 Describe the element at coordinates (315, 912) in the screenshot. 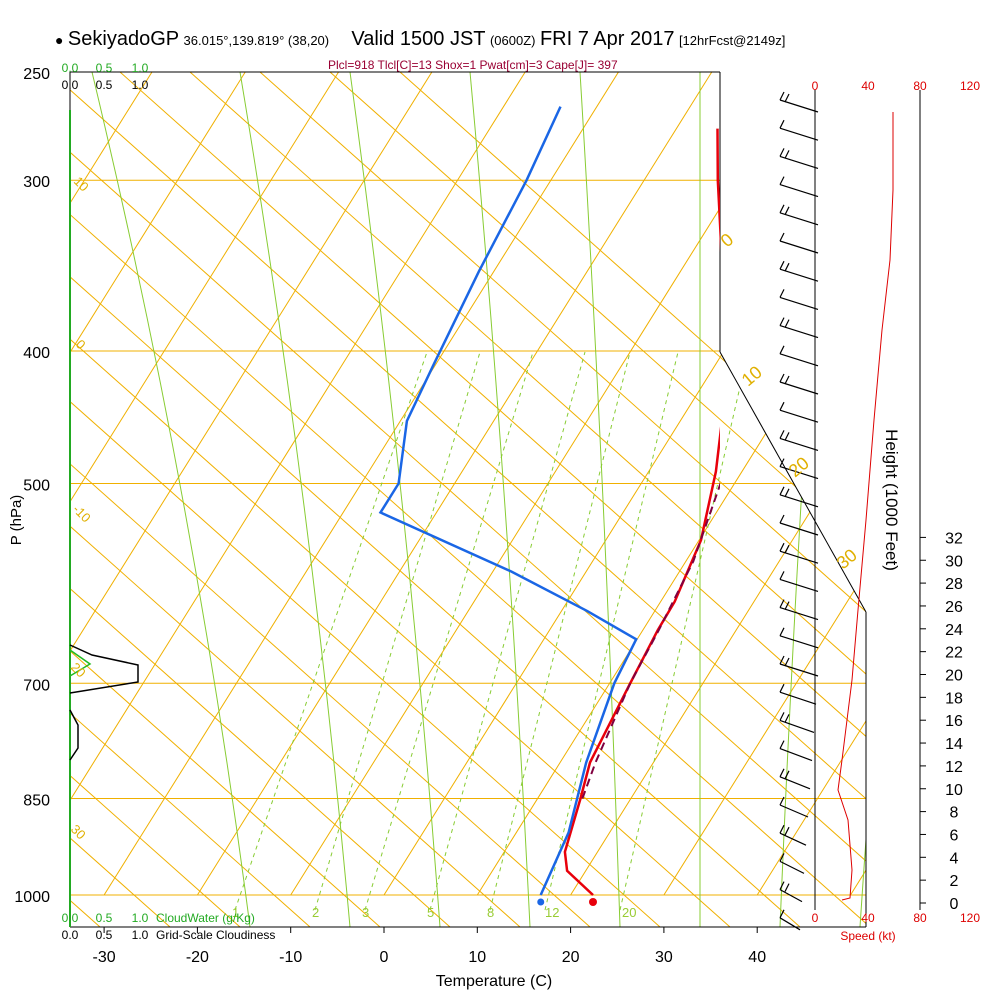

I see `mixing-ratio-label: 2` at that location.